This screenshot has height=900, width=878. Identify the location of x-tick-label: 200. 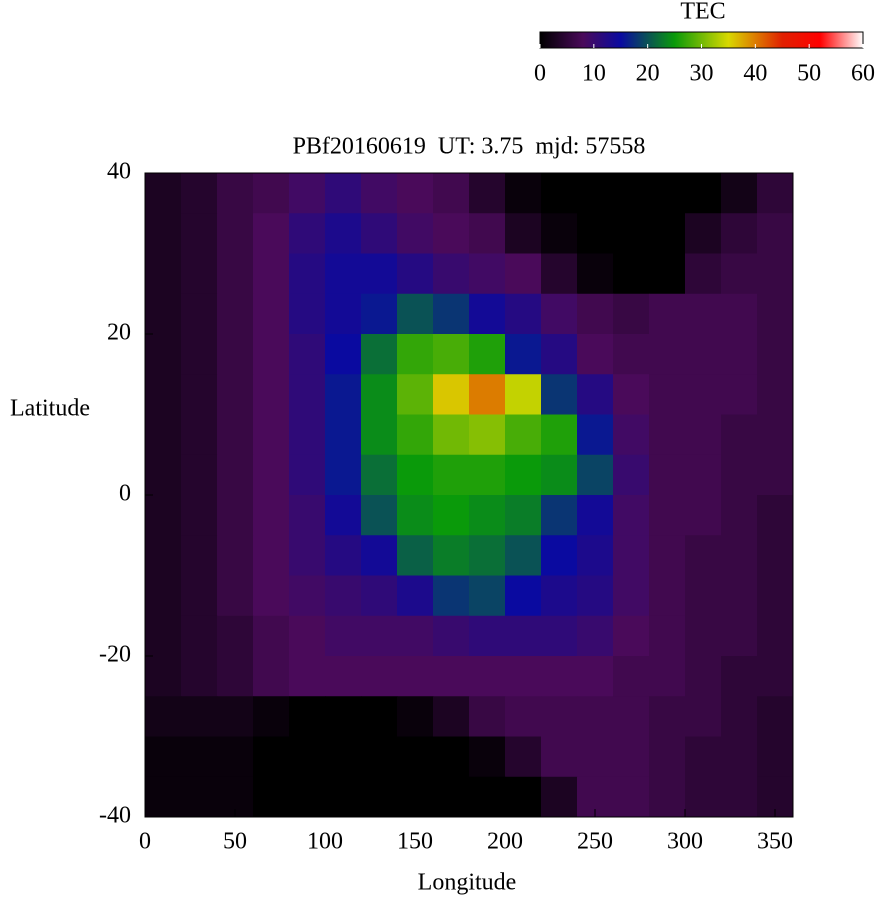
(505, 842).